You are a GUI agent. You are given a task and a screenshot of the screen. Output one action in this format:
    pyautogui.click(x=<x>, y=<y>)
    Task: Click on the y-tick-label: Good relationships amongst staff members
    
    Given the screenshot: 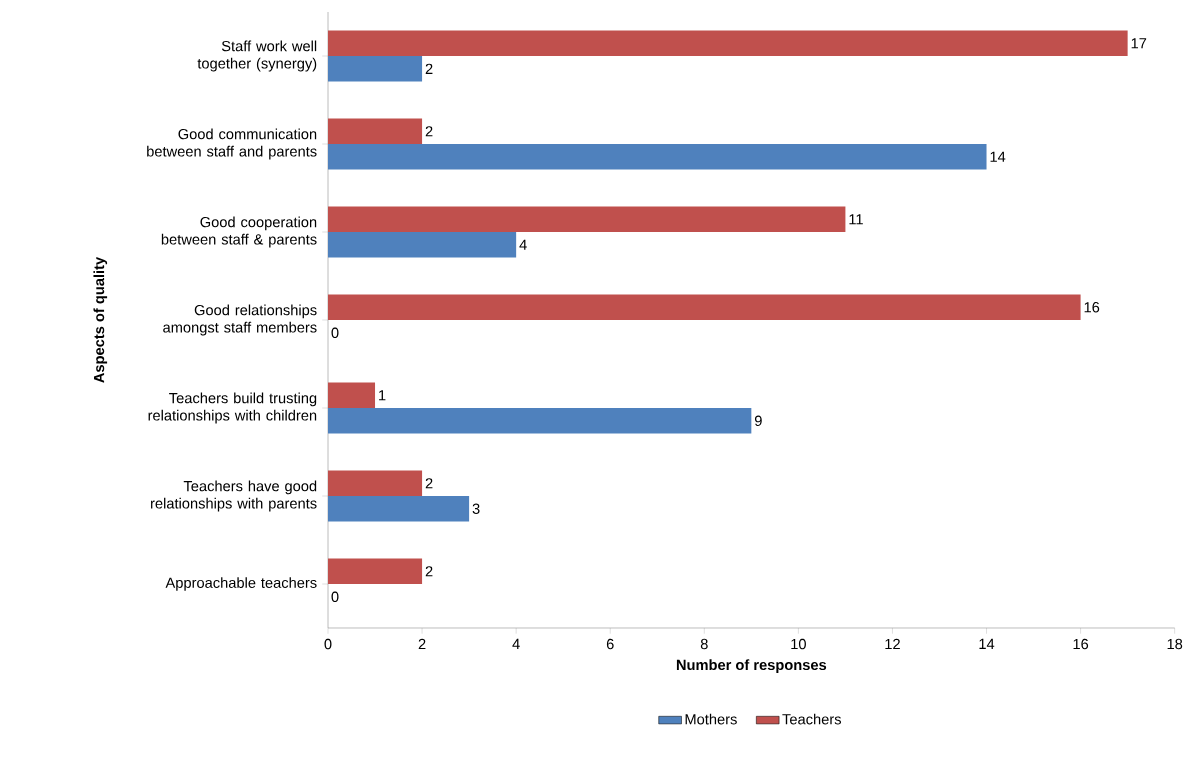 What is the action you would take?
    pyautogui.click(x=240, y=320)
    